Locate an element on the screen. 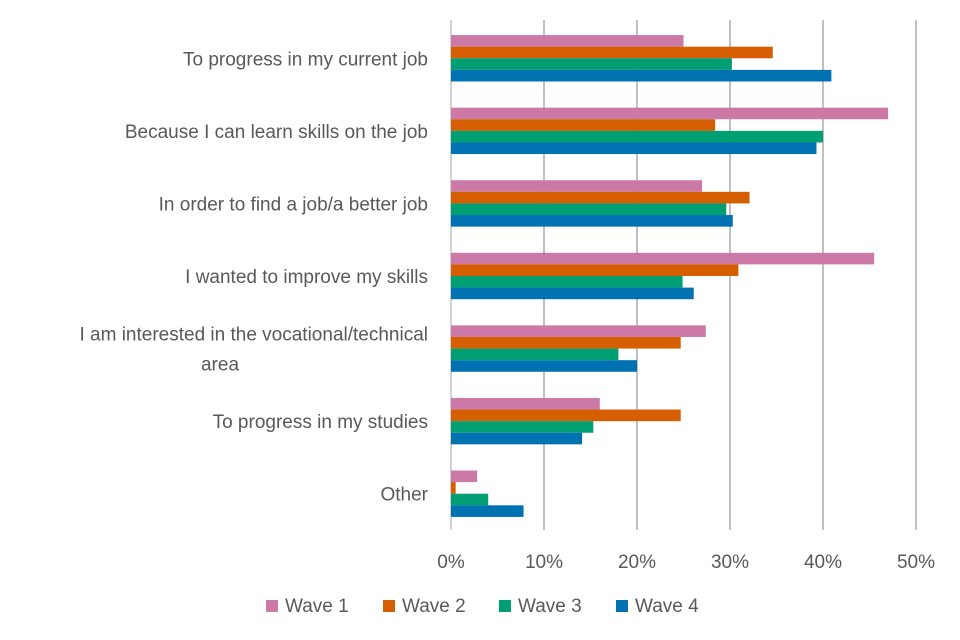 The height and width of the screenshot is (640, 960). x-tick-labels: 0% 10% 20% 30% 40% 50% is located at coordinates (686, 562).